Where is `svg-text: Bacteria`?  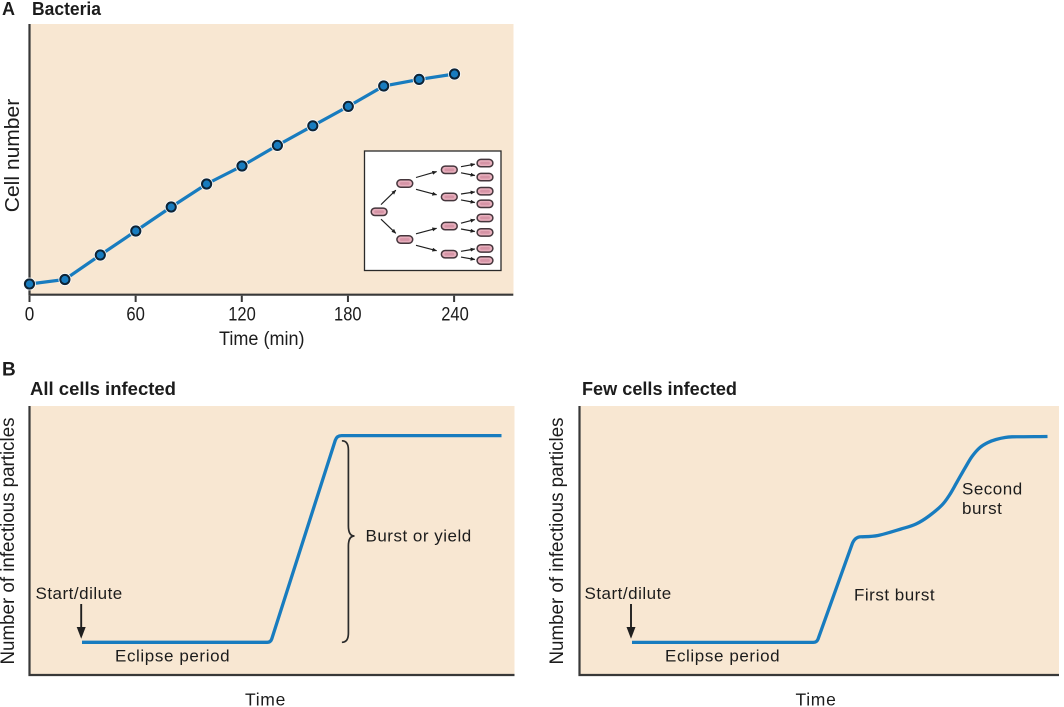 svg-text: Bacteria is located at coordinates (67, 9).